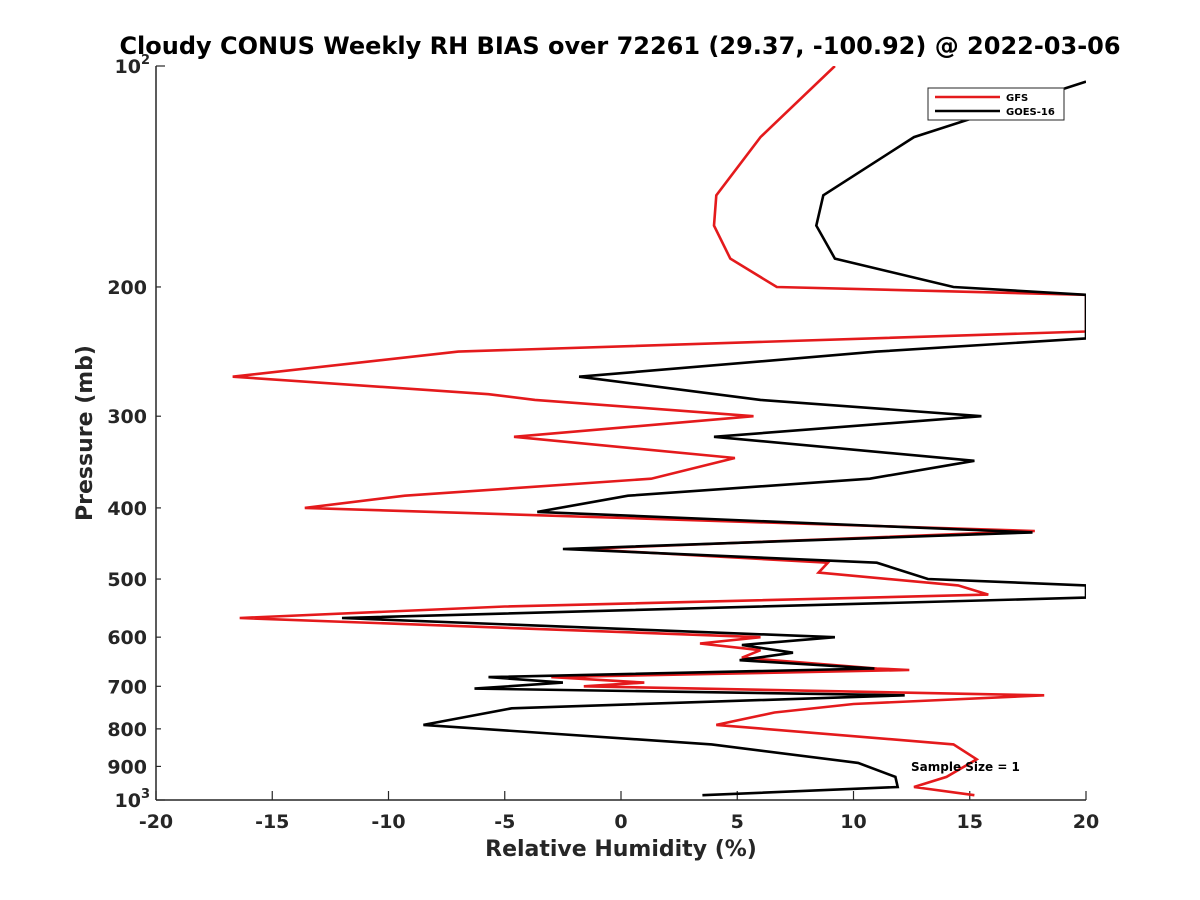  I want to click on y-ticks: 10² 200 300 400 500 600 700 800 900 10³, so click(136, 432).